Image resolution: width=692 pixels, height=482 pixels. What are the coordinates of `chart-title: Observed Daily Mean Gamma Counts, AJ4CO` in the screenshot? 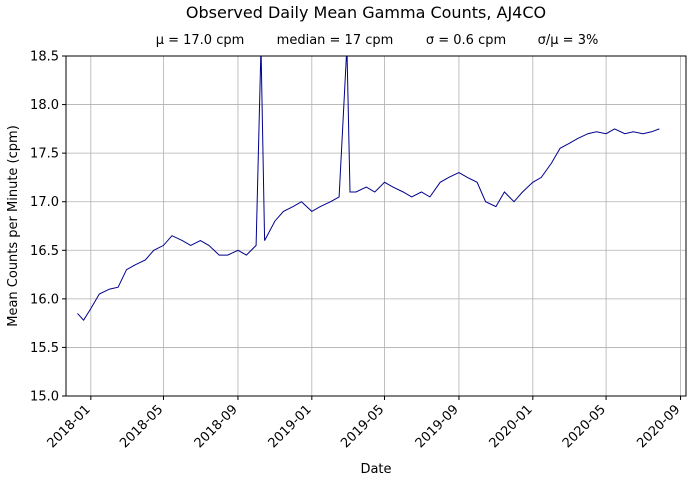 It's located at (366, 12).